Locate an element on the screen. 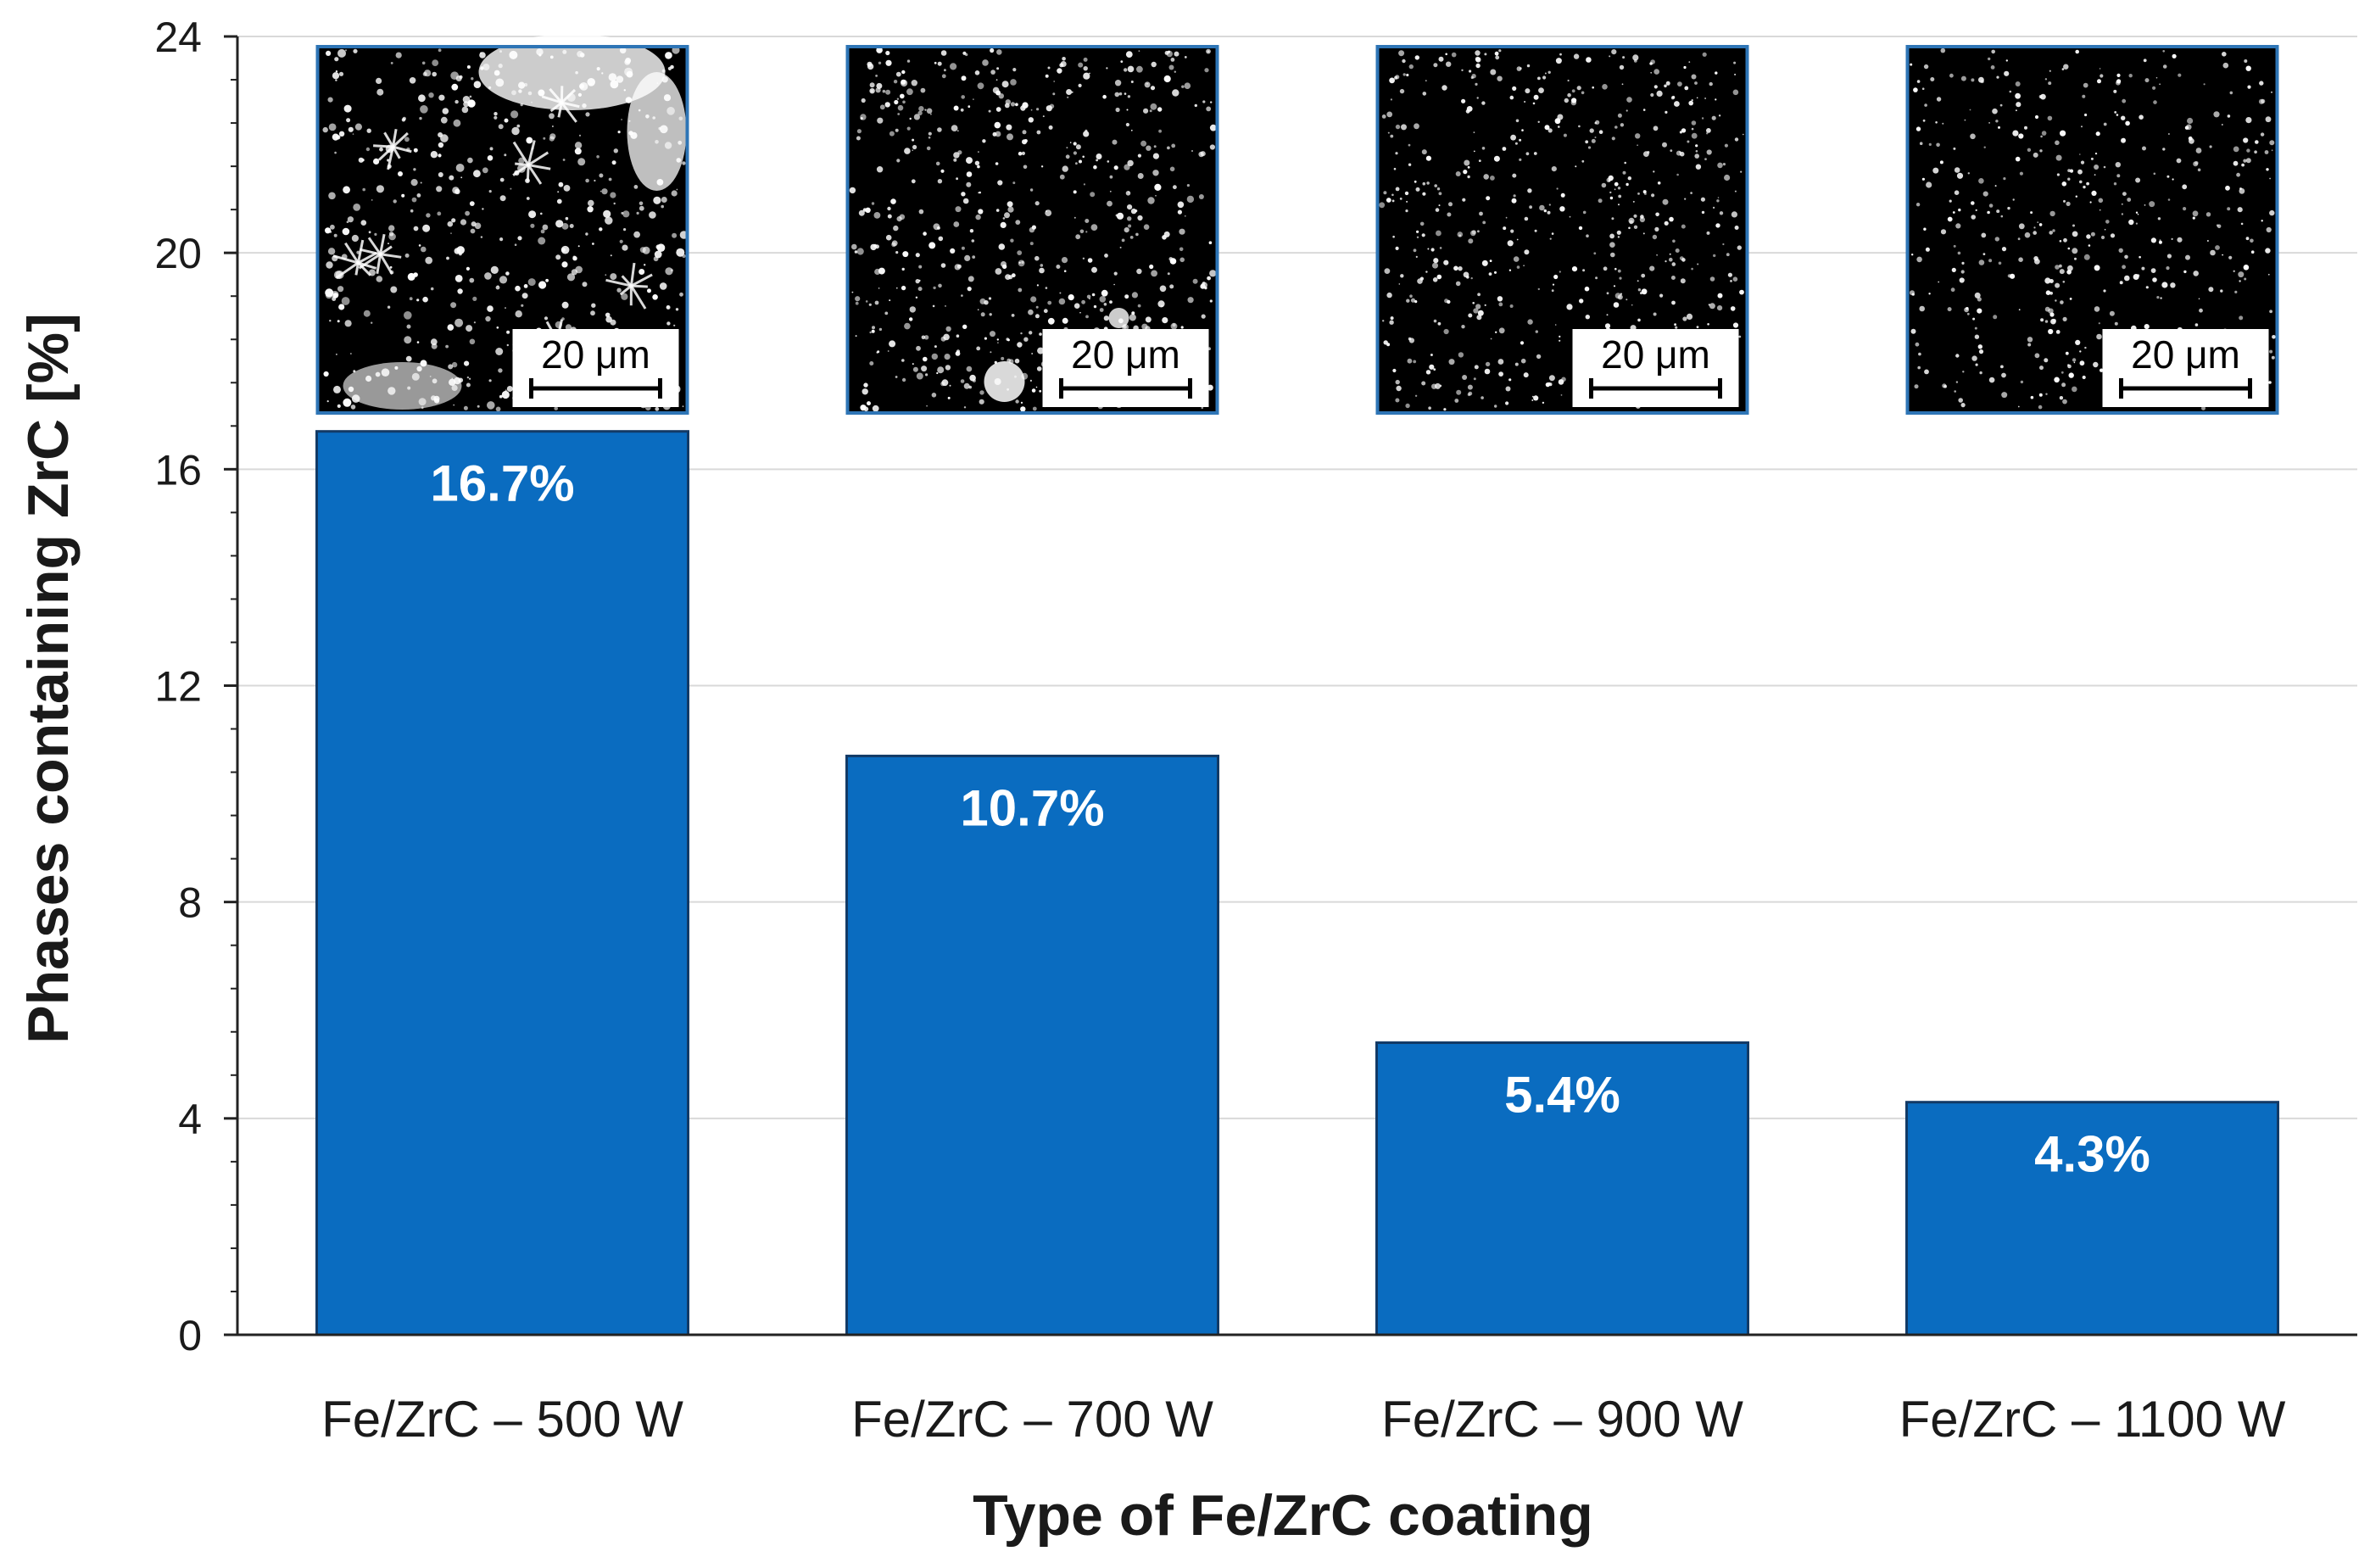 The image size is (2370, 1568). y-tick-label: 4 is located at coordinates (190, 1120).